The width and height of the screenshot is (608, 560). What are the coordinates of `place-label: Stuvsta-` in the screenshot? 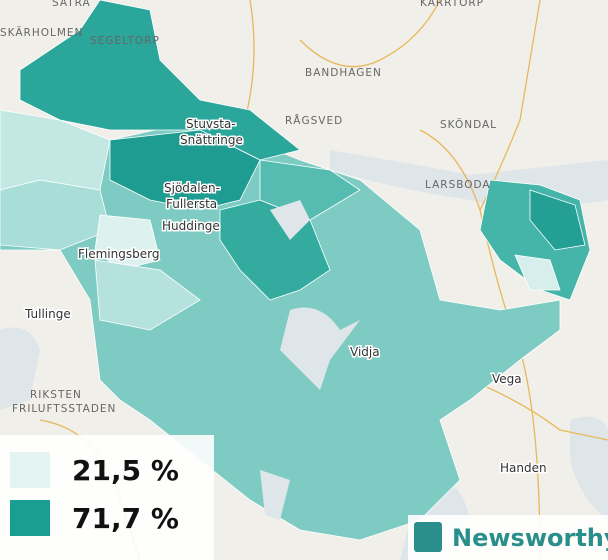 It's located at (211, 124).